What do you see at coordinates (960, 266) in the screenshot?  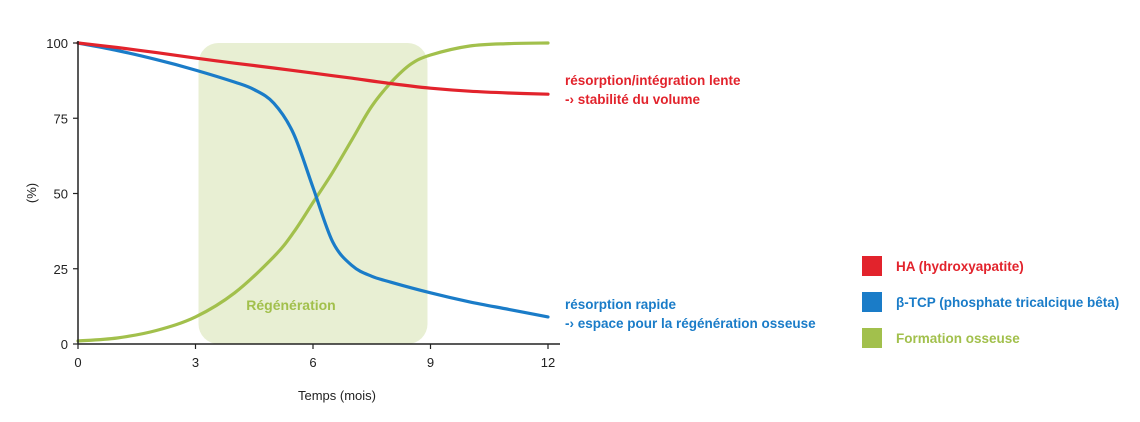 I see `legend-label: HA (hydroxyapatite)` at bounding box center [960, 266].